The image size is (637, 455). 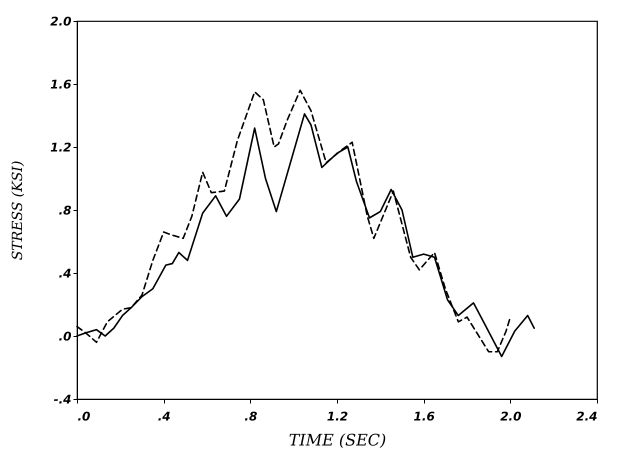 I want to click on x-tick-label: 1.2, so click(x=337, y=417).